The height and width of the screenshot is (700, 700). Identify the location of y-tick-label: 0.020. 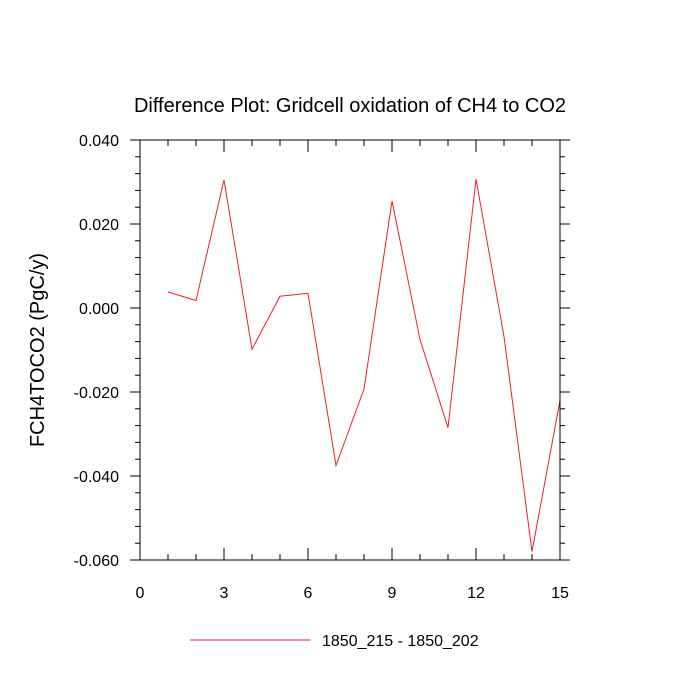
(99, 225).